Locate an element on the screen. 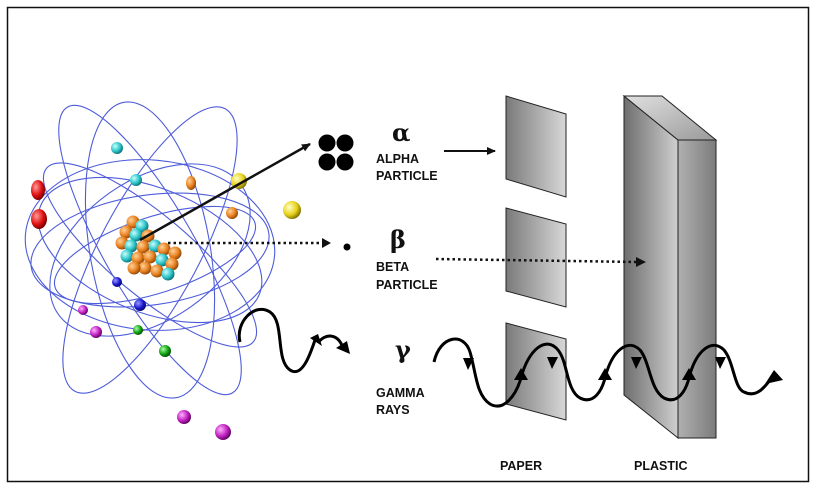 The height and width of the screenshot is (489, 816). beta-label-group: β BETA PARTICLE is located at coordinates (407, 258).